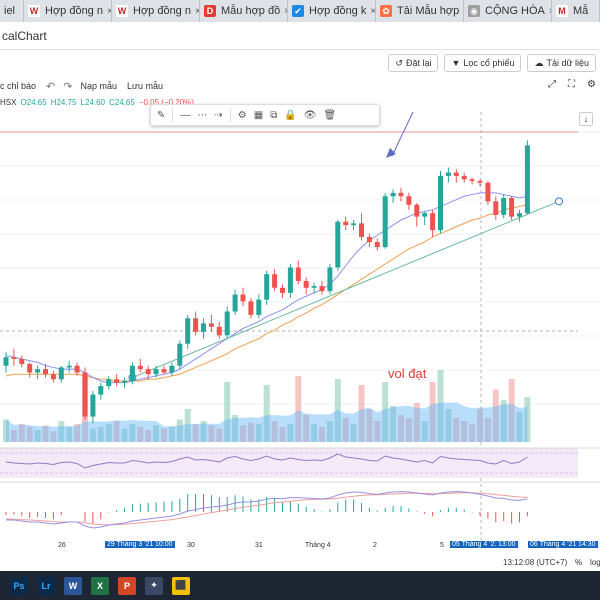 This screenshot has width=600, height=600. Describe the element at coordinates (591, 84) in the screenshot. I see `settings-icon: ⚙` at that location.